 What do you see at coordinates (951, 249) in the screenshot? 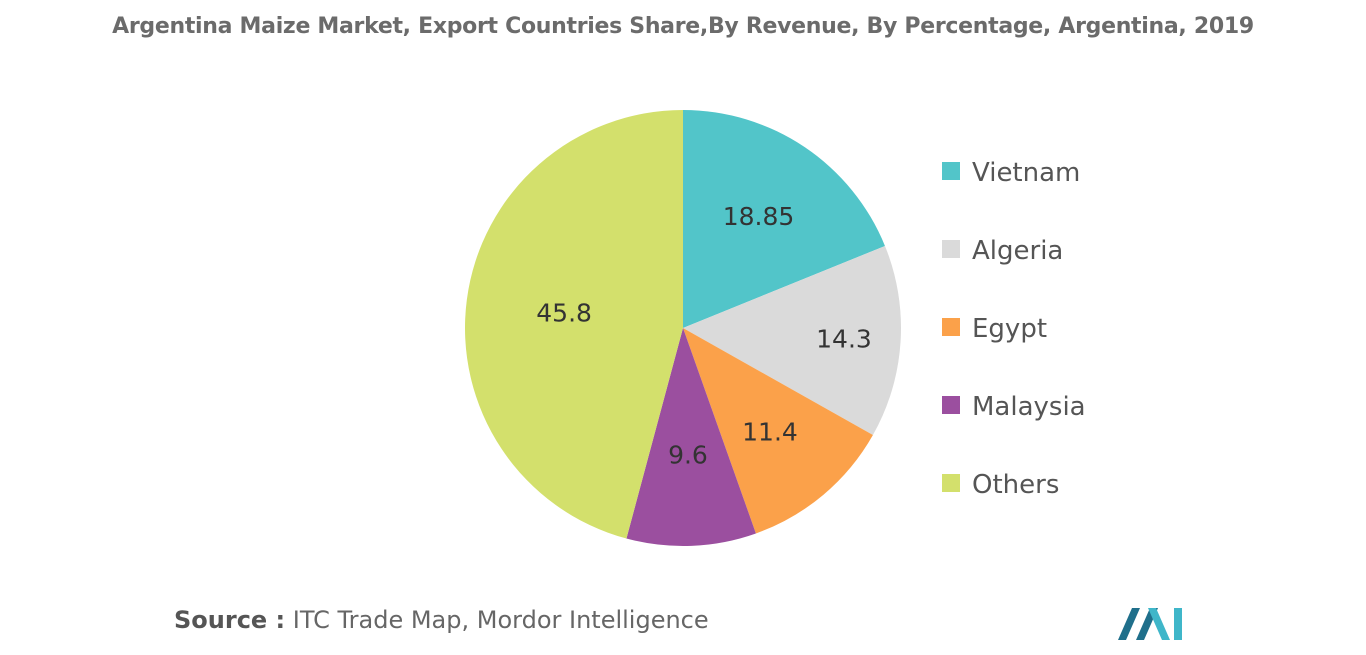
I see `legend-swatch-algeria` at bounding box center [951, 249].